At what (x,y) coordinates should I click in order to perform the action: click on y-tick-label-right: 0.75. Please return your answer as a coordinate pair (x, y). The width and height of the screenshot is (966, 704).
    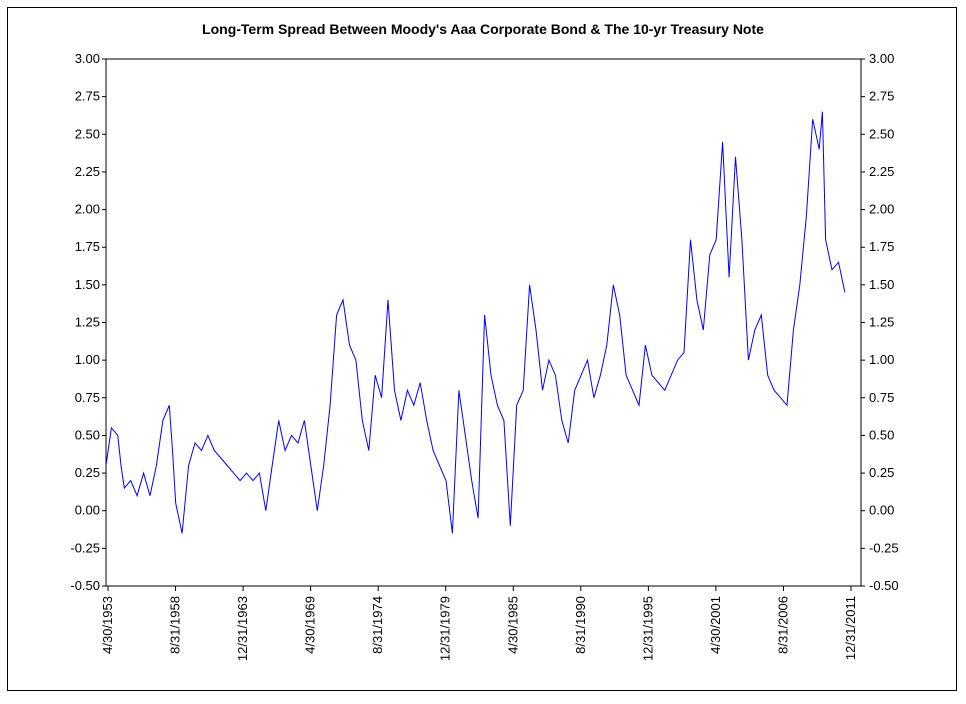
    Looking at the image, I should click on (881, 397).